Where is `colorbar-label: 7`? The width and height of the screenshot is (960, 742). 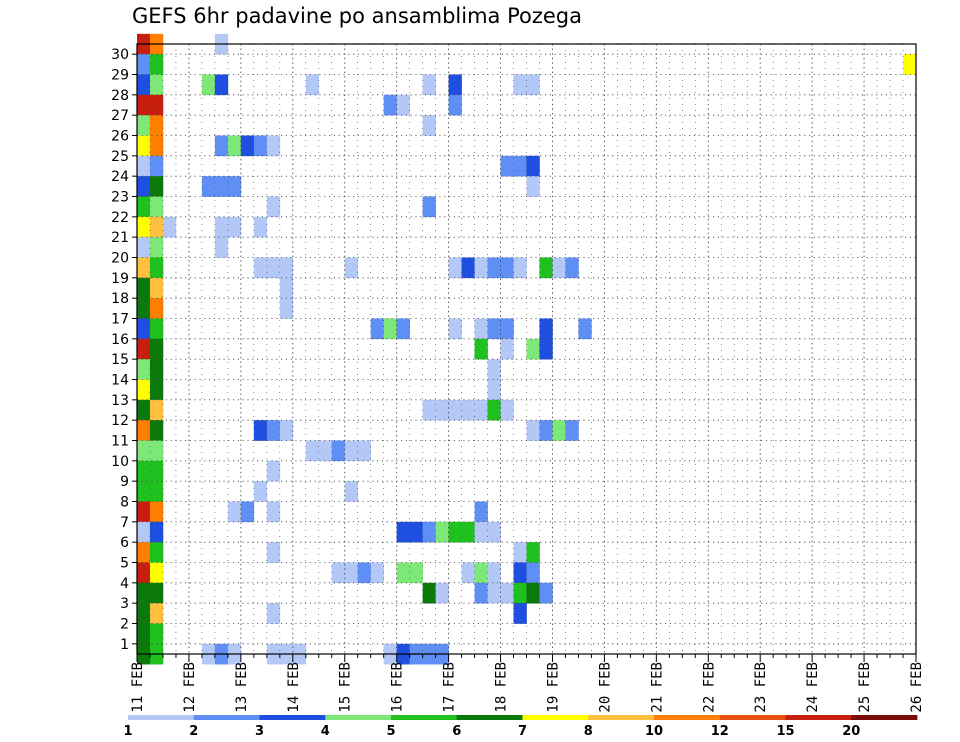 colorbar-label: 7 is located at coordinates (522, 731).